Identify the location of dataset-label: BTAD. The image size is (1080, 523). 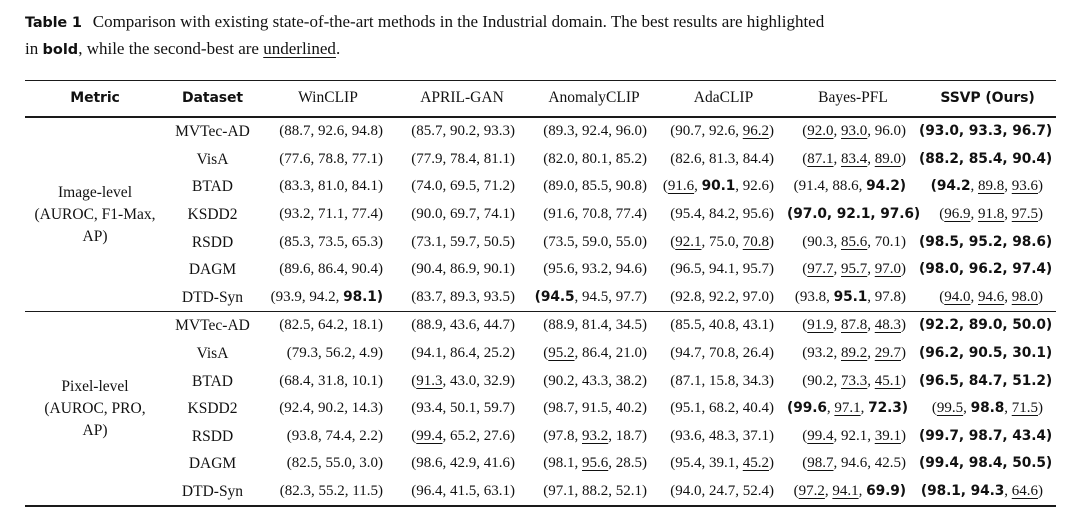
(212, 187).